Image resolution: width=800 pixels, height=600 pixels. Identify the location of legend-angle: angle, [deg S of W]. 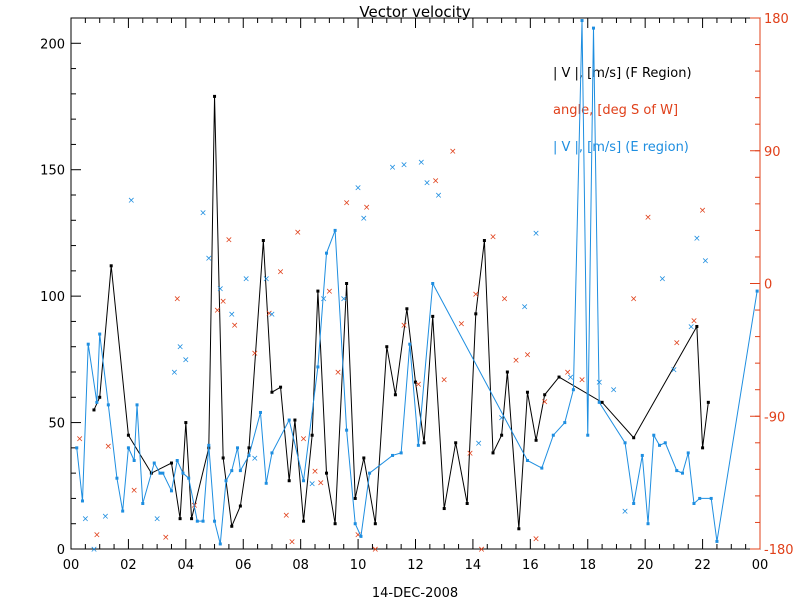
(615, 110).